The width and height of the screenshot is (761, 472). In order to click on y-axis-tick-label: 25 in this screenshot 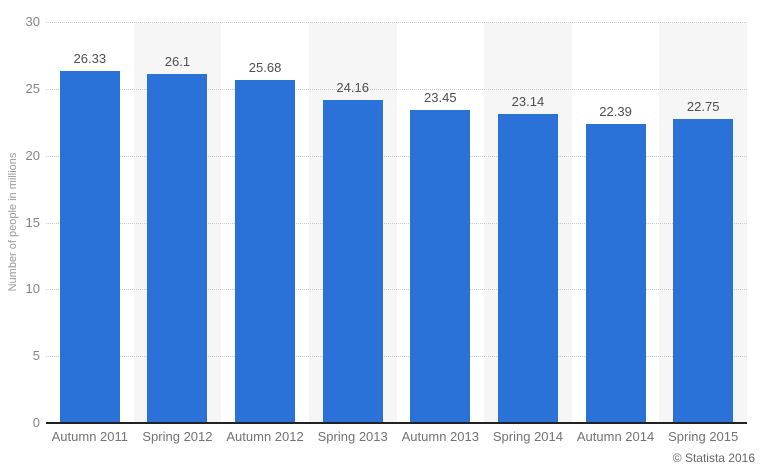, I will do `click(32, 88)`.